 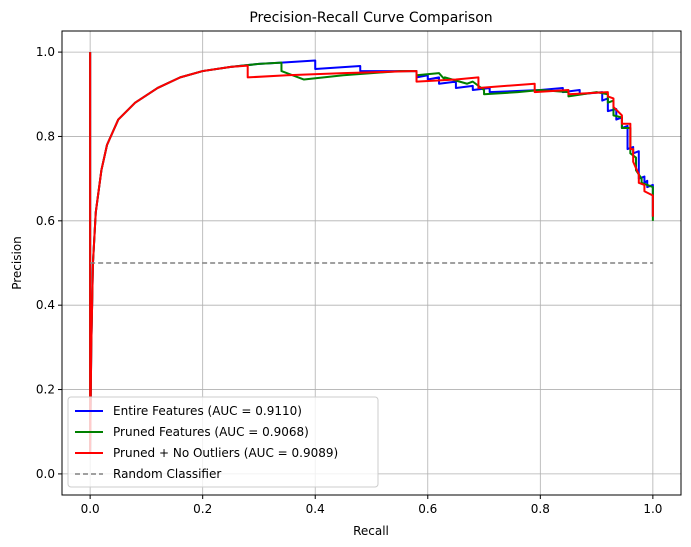 I want to click on x-axis-label: Recall, so click(x=371, y=531).